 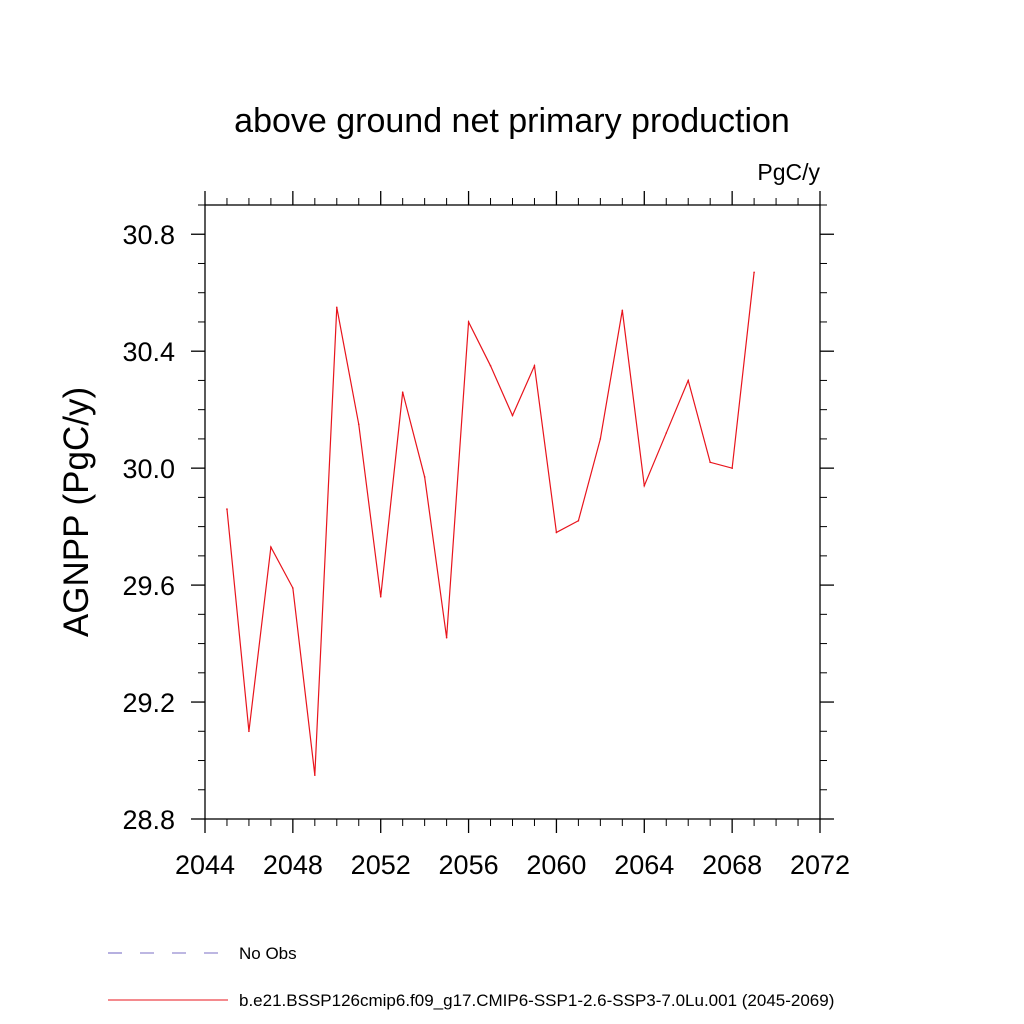 What do you see at coordinates (268, 953) in the screenshot?
I see `legend-label: No Obs` at bounding box center [268, 953].